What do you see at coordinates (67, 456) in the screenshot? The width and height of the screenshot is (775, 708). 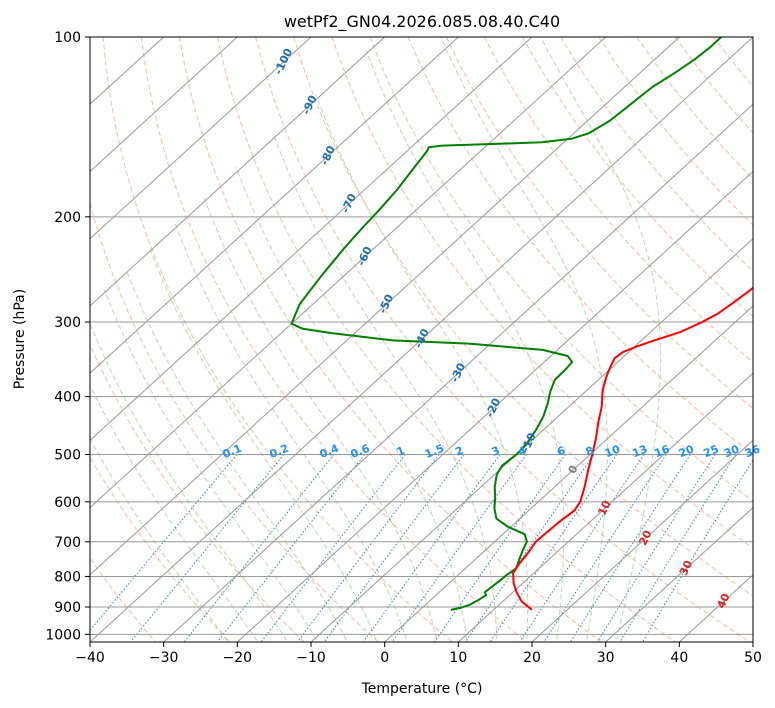 I see `y-tick-label: 500` at bounding box center [67, 456].